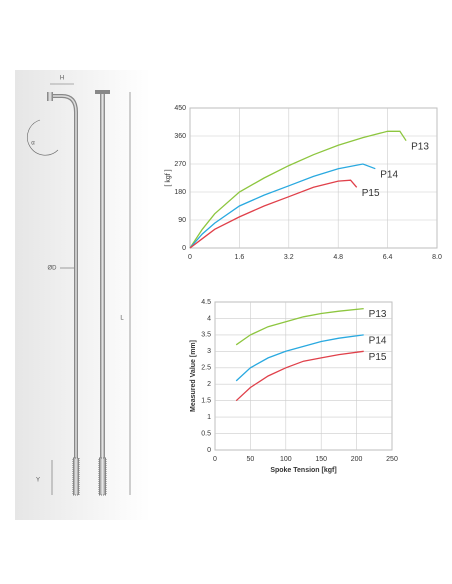  Describe the element at coordinates (193, 376) in the screenshot. I see `y-axis-title: Measured Value [mm]` at that location.